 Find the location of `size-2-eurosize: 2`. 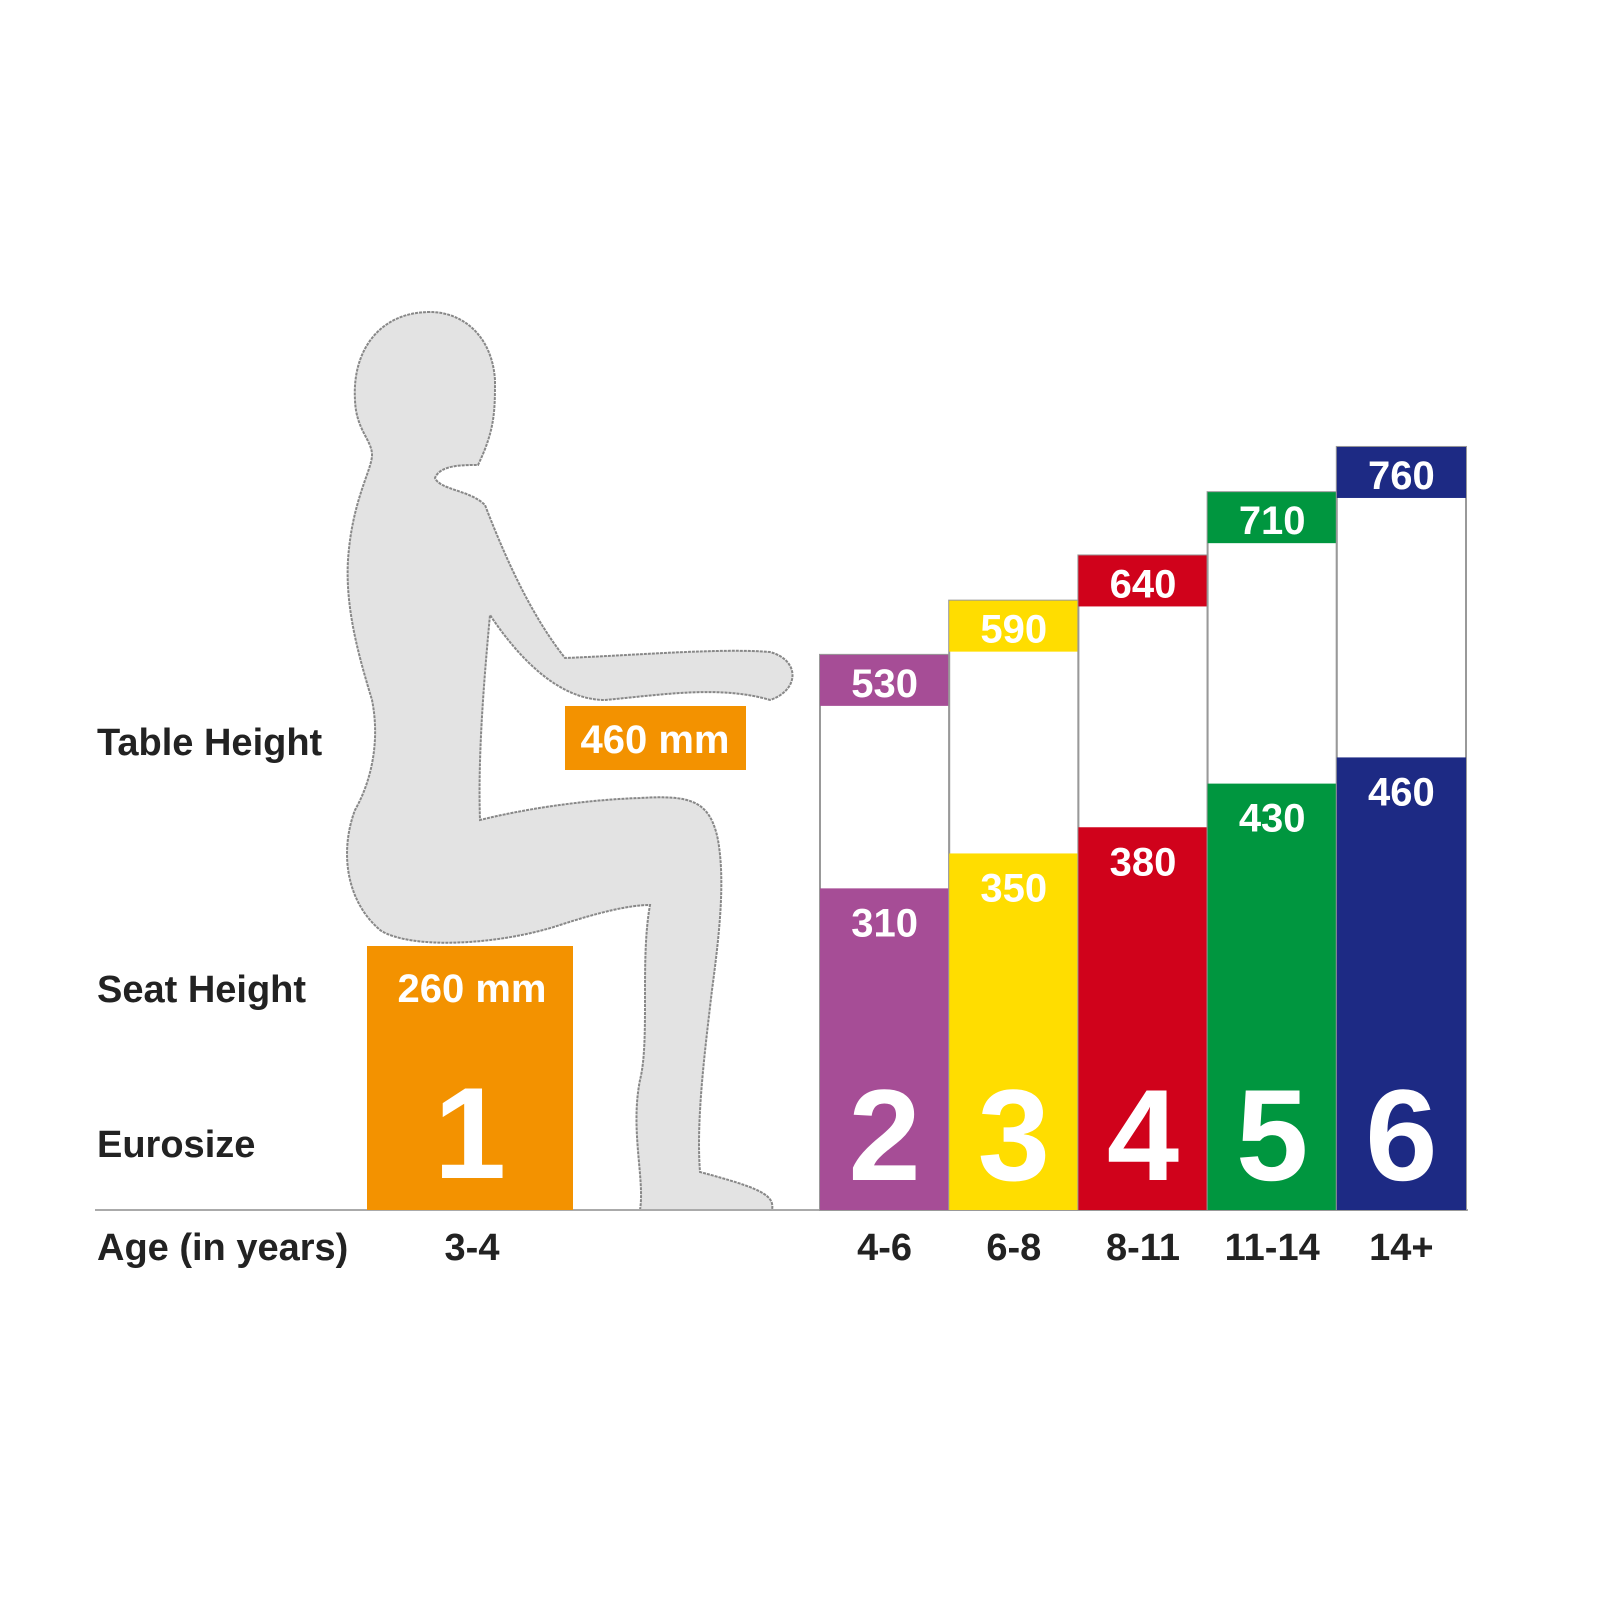

size-2-eurosize: 2 is located at coordinates (884, 1135).